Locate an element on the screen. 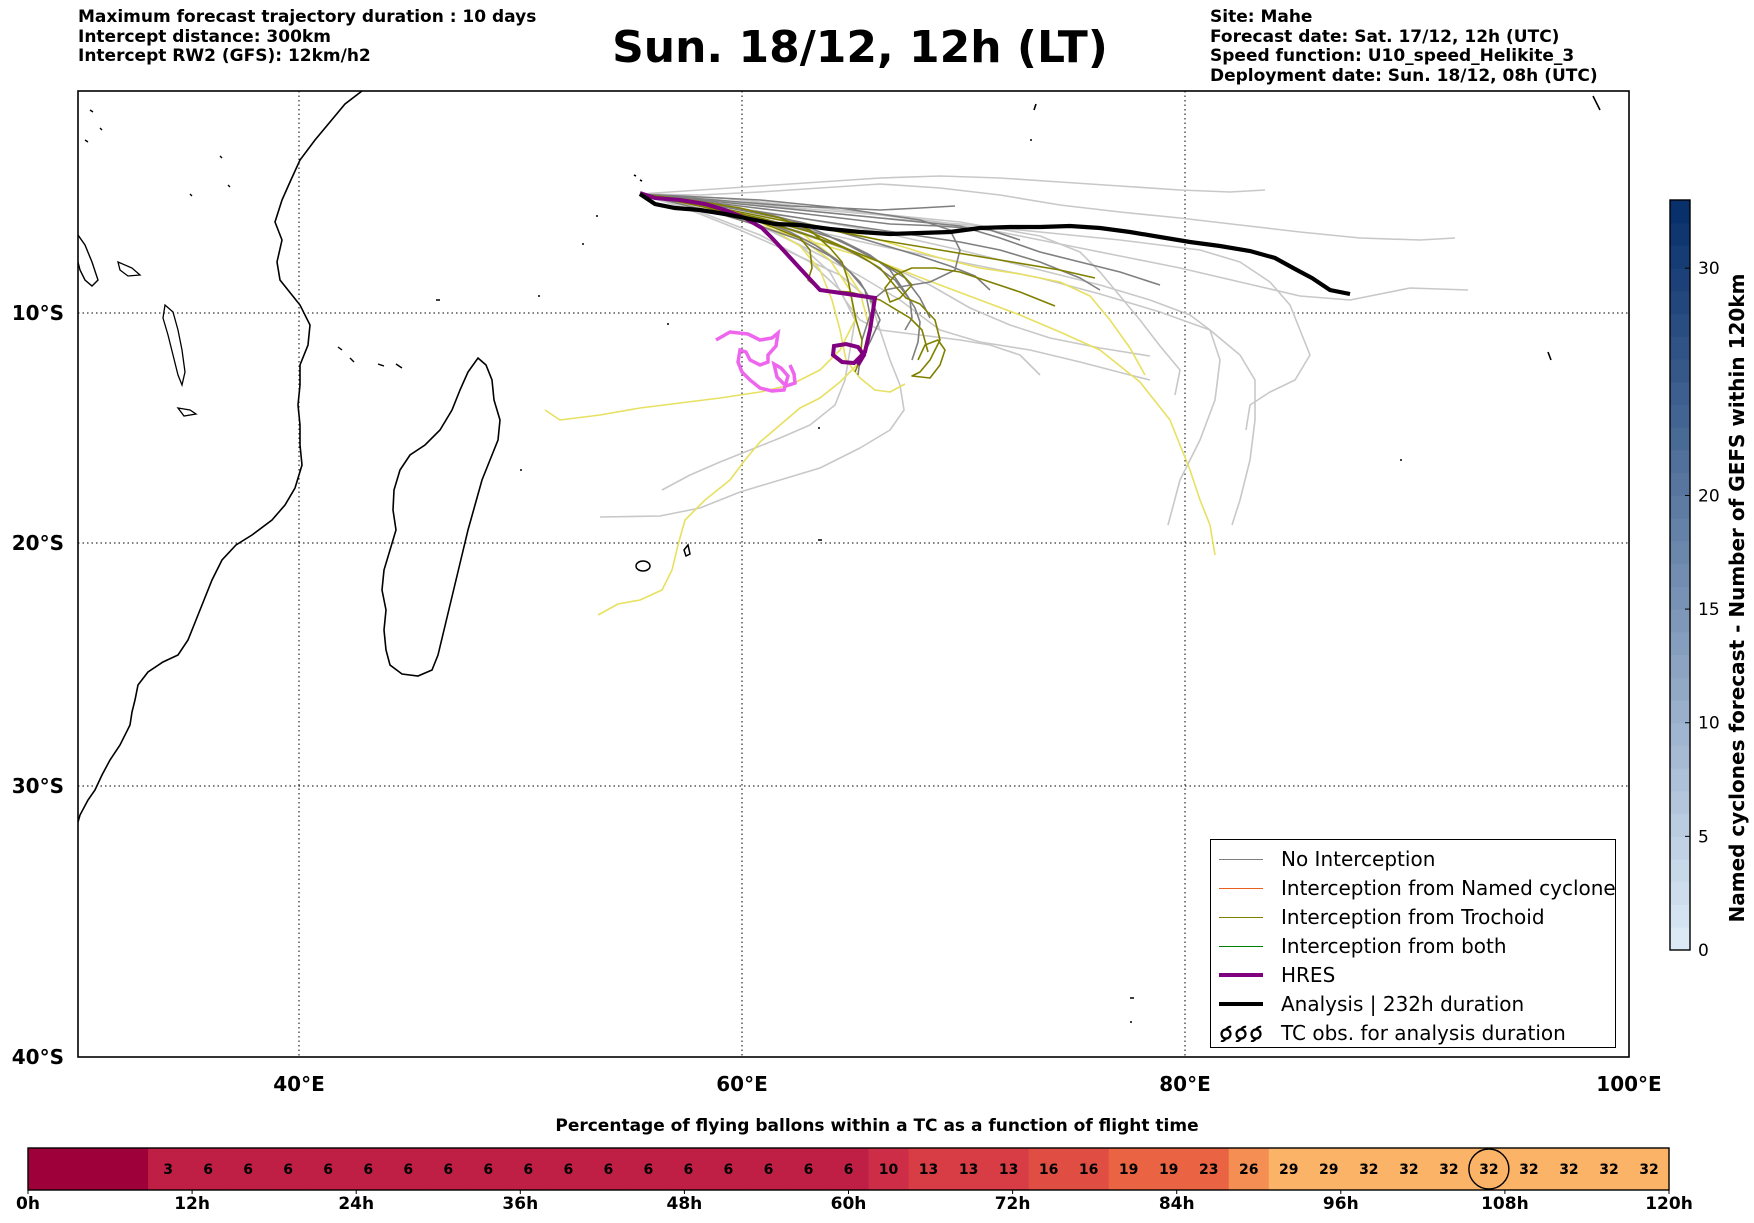  strip-hour-label: 48h is located at coordinates (685, 1204).